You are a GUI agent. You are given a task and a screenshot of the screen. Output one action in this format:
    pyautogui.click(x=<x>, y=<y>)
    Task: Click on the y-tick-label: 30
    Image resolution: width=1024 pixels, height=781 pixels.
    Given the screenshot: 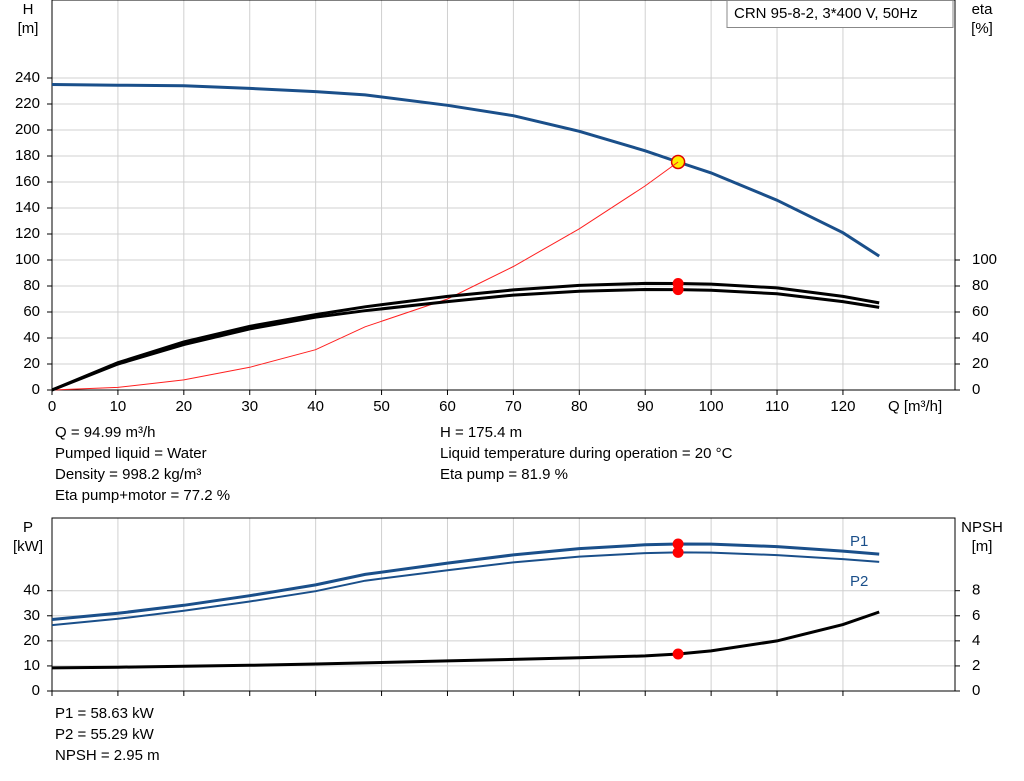 What is the action you would take?
    pyautogui.click(x=31, y=615)
    